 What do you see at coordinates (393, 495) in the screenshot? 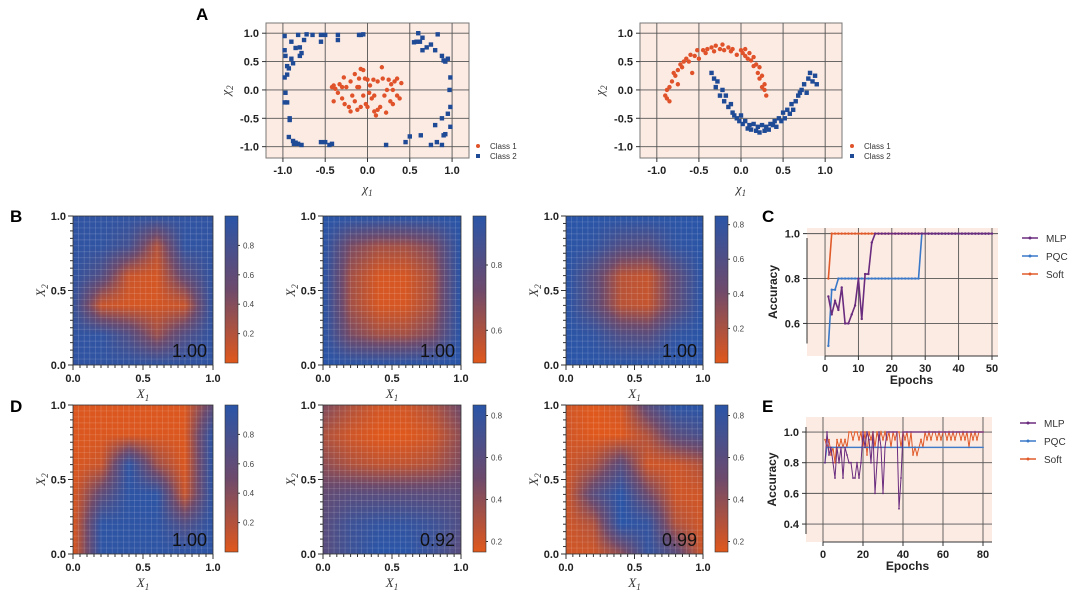
I see `panel-d2: 0.0 0.5 1.0 0.0 0.5 1.0 X1 X2 0.92 0.2 0.4 0.6 0.8` at bounding box center [393, 495].